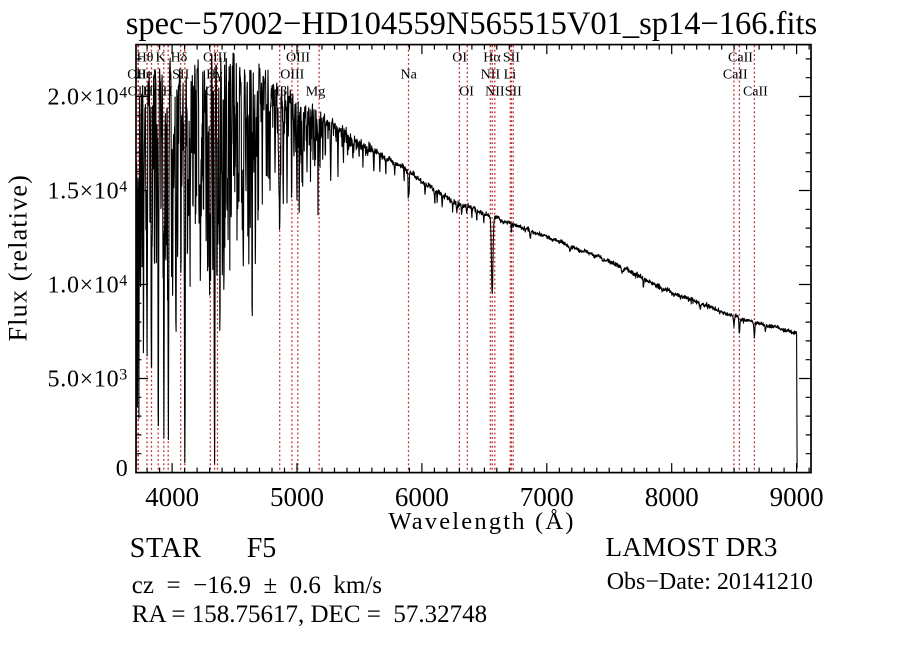 The height and width of the screenshot is (649, 900). Describe the element at coordinates (145, 58) in the screenshot. I see `svg-text: Hθ` at that location.